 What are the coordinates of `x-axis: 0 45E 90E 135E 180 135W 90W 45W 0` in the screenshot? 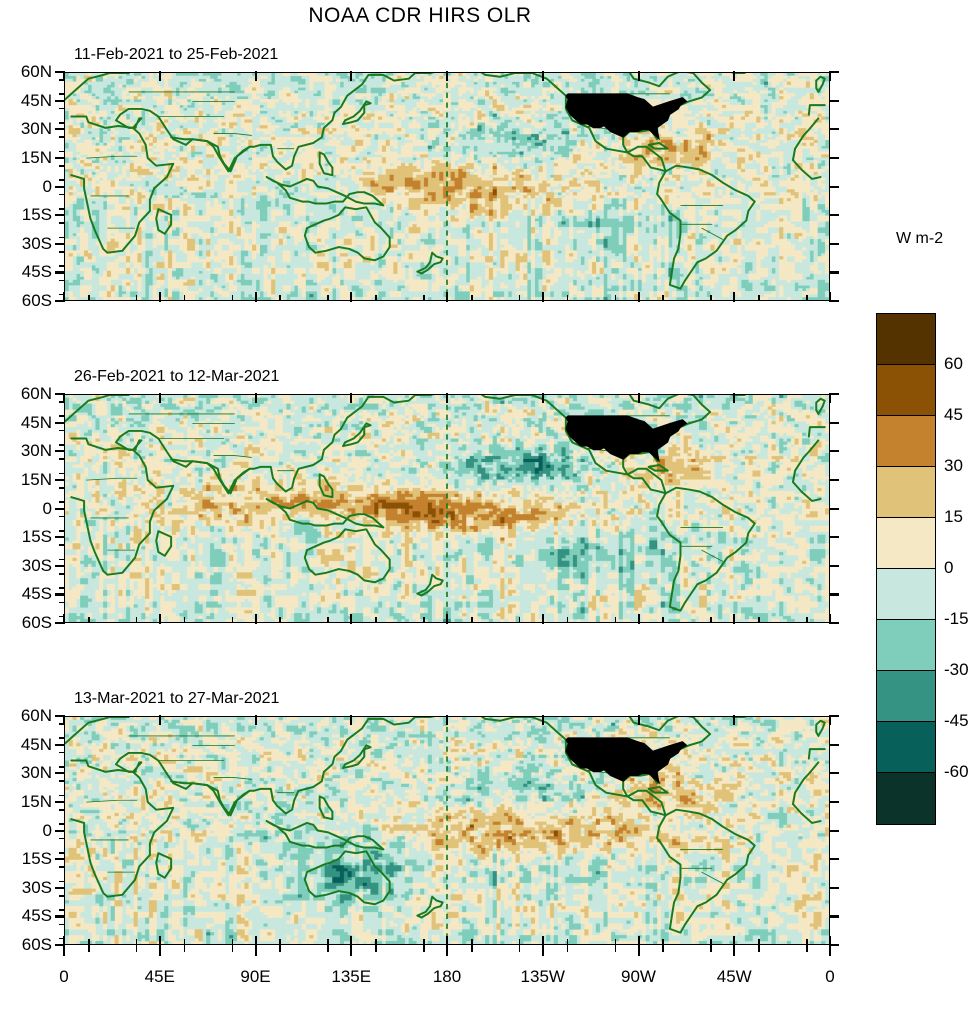 It's located at (447, 975).